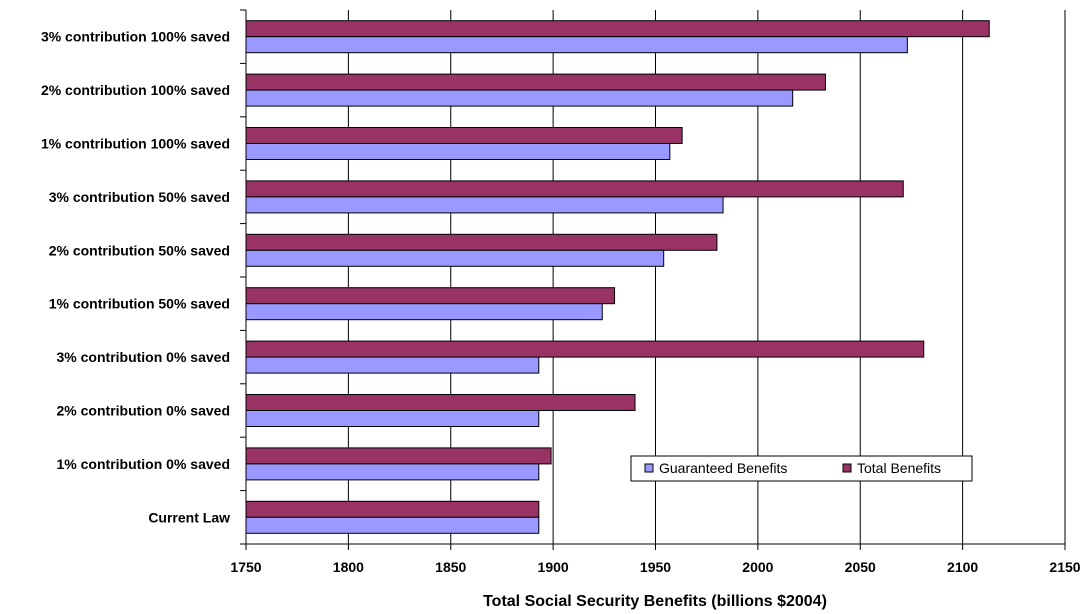 The width and height of the screenshot is (1092, 614). Describe the element at coordinates (899, 468) in the screenshot. I see `legend-label-total: Total Benefits` at that location.